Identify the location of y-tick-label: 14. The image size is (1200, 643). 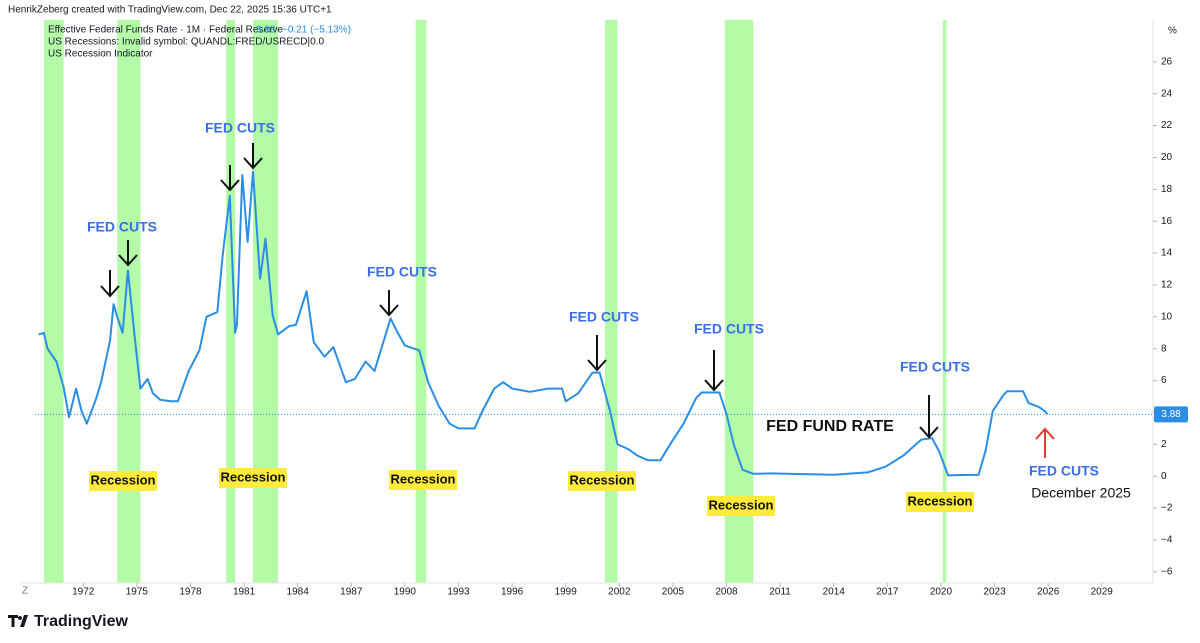
(1167, 253).